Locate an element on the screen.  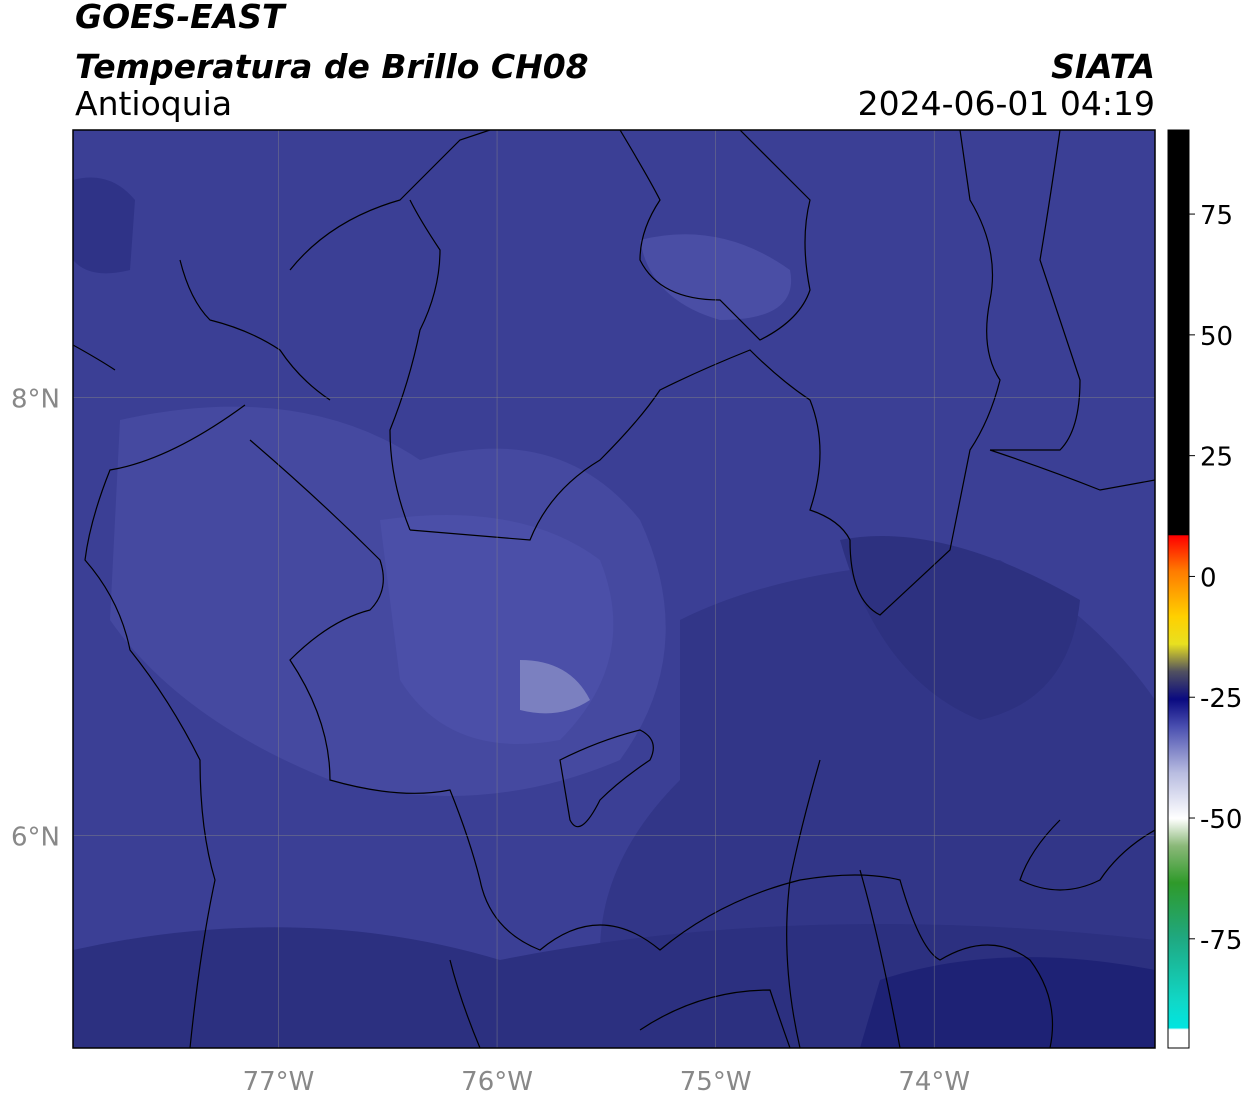
colorbar-tick-label: 25 is located at coordinates (1216, 458).